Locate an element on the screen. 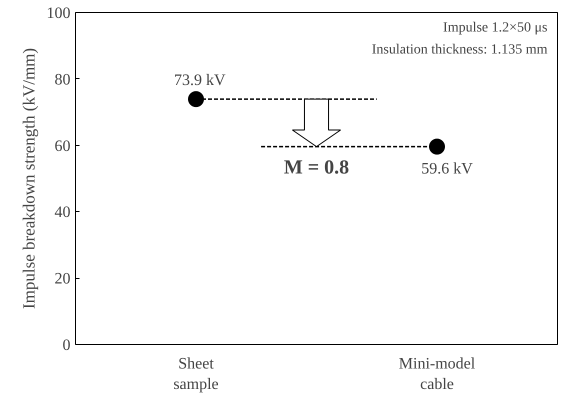  annotation: Impulse 1.2×50 μs is located at coordinates (495, 28).